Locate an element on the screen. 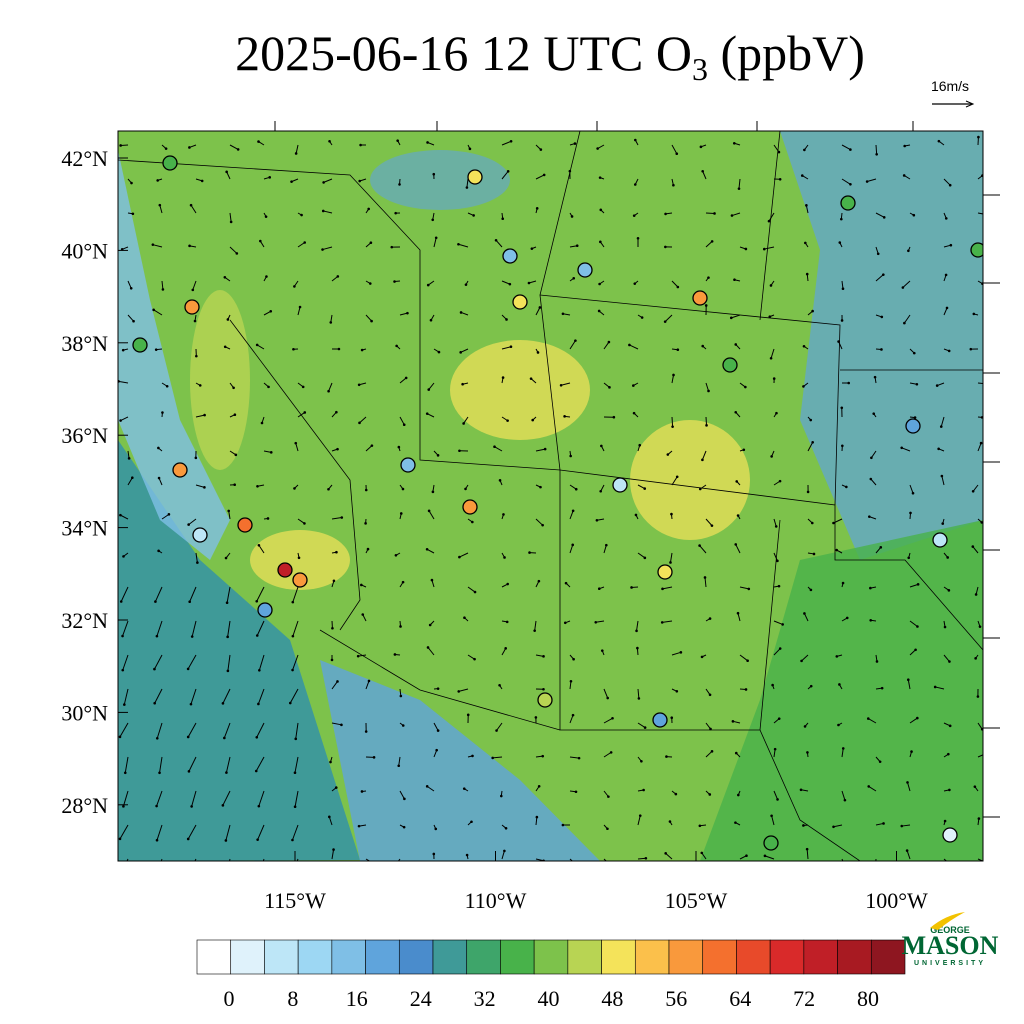 This screenshot has width=1024, height=1024. colorbar-label: 24 is located at coordinates (421, 998).